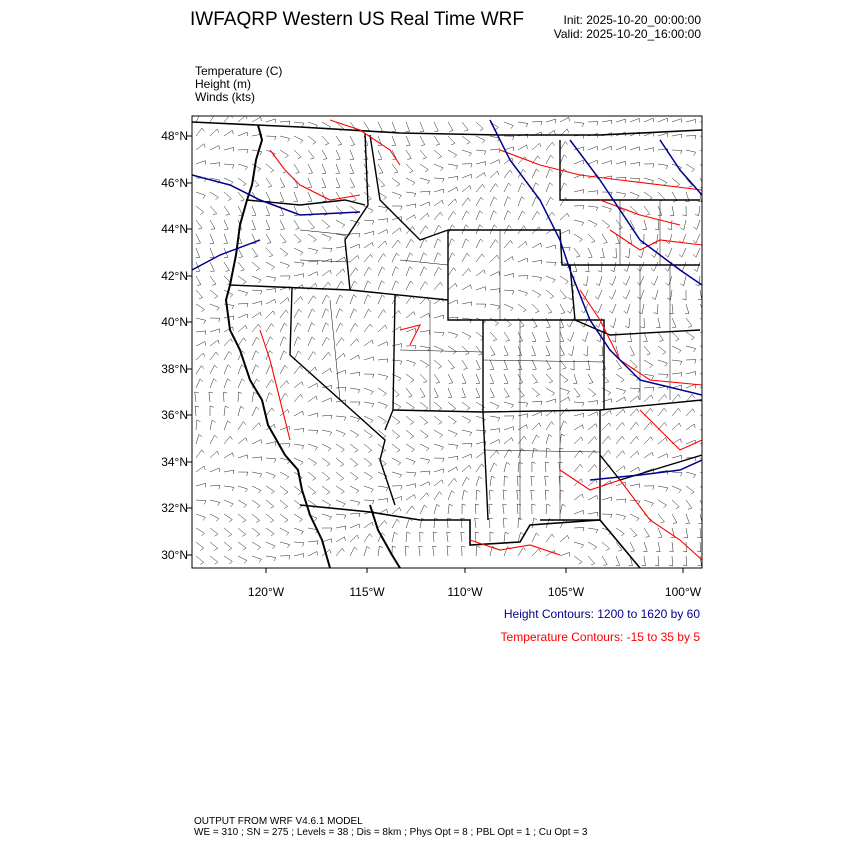 This screenshot has height=850, width=850. Describe the element at coordinates (174, 322) in the screenshot. I see `lat-label: 40°N` at that location.